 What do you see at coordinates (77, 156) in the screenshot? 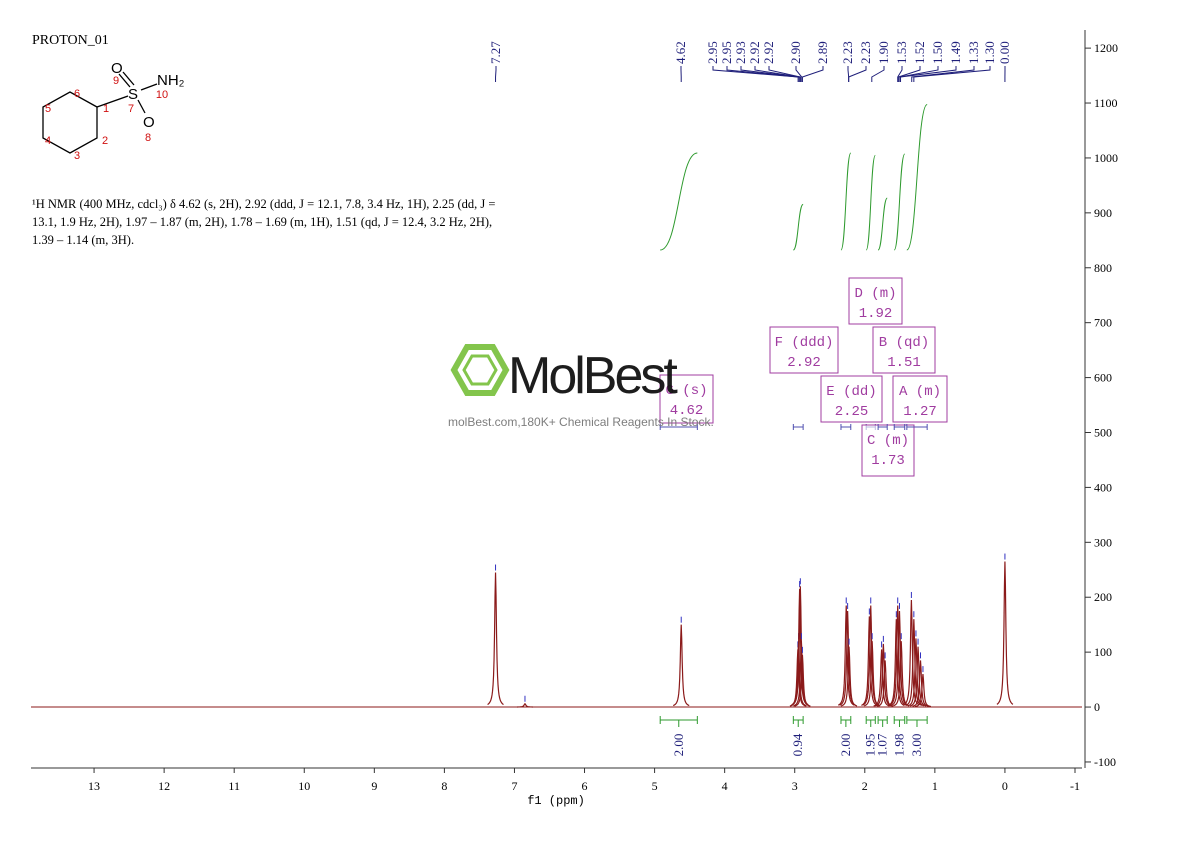
I see `atom-number: 3` at bounding box center [77, 156].